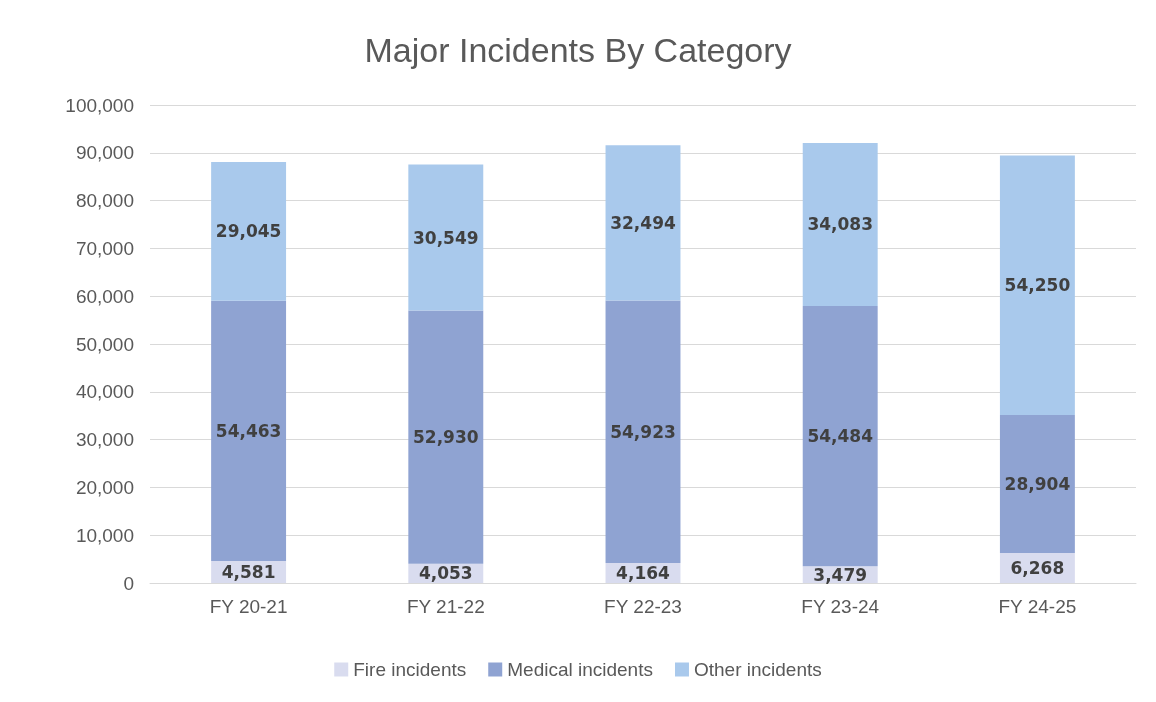 This screenshot has height=702, width=1156. Describe the element at coordinates (104, 153) in the screenshot. I see `y-tick-label: 90,000` at that location.